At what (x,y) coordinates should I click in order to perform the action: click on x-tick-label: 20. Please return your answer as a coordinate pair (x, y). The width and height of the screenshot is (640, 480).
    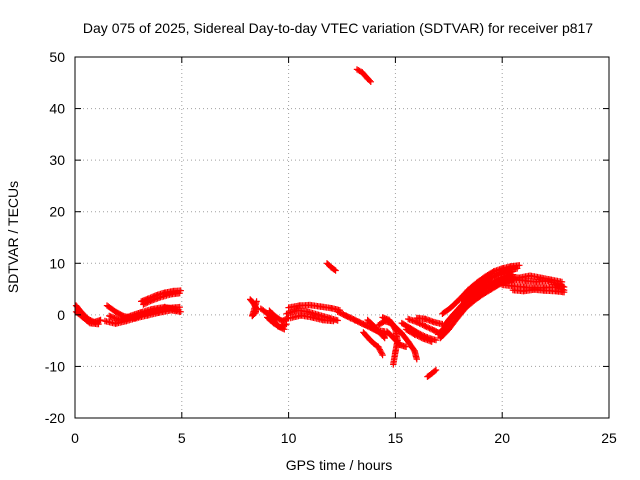
    Looking at the image, I should click on (502, 438).